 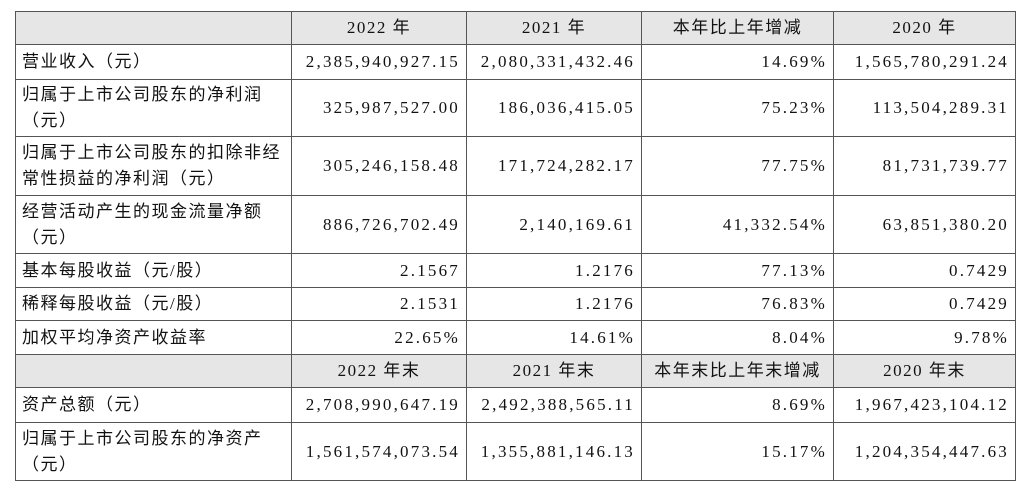 I want to click on value-cell: 186,036,415.05, so click(x=554, y=108).